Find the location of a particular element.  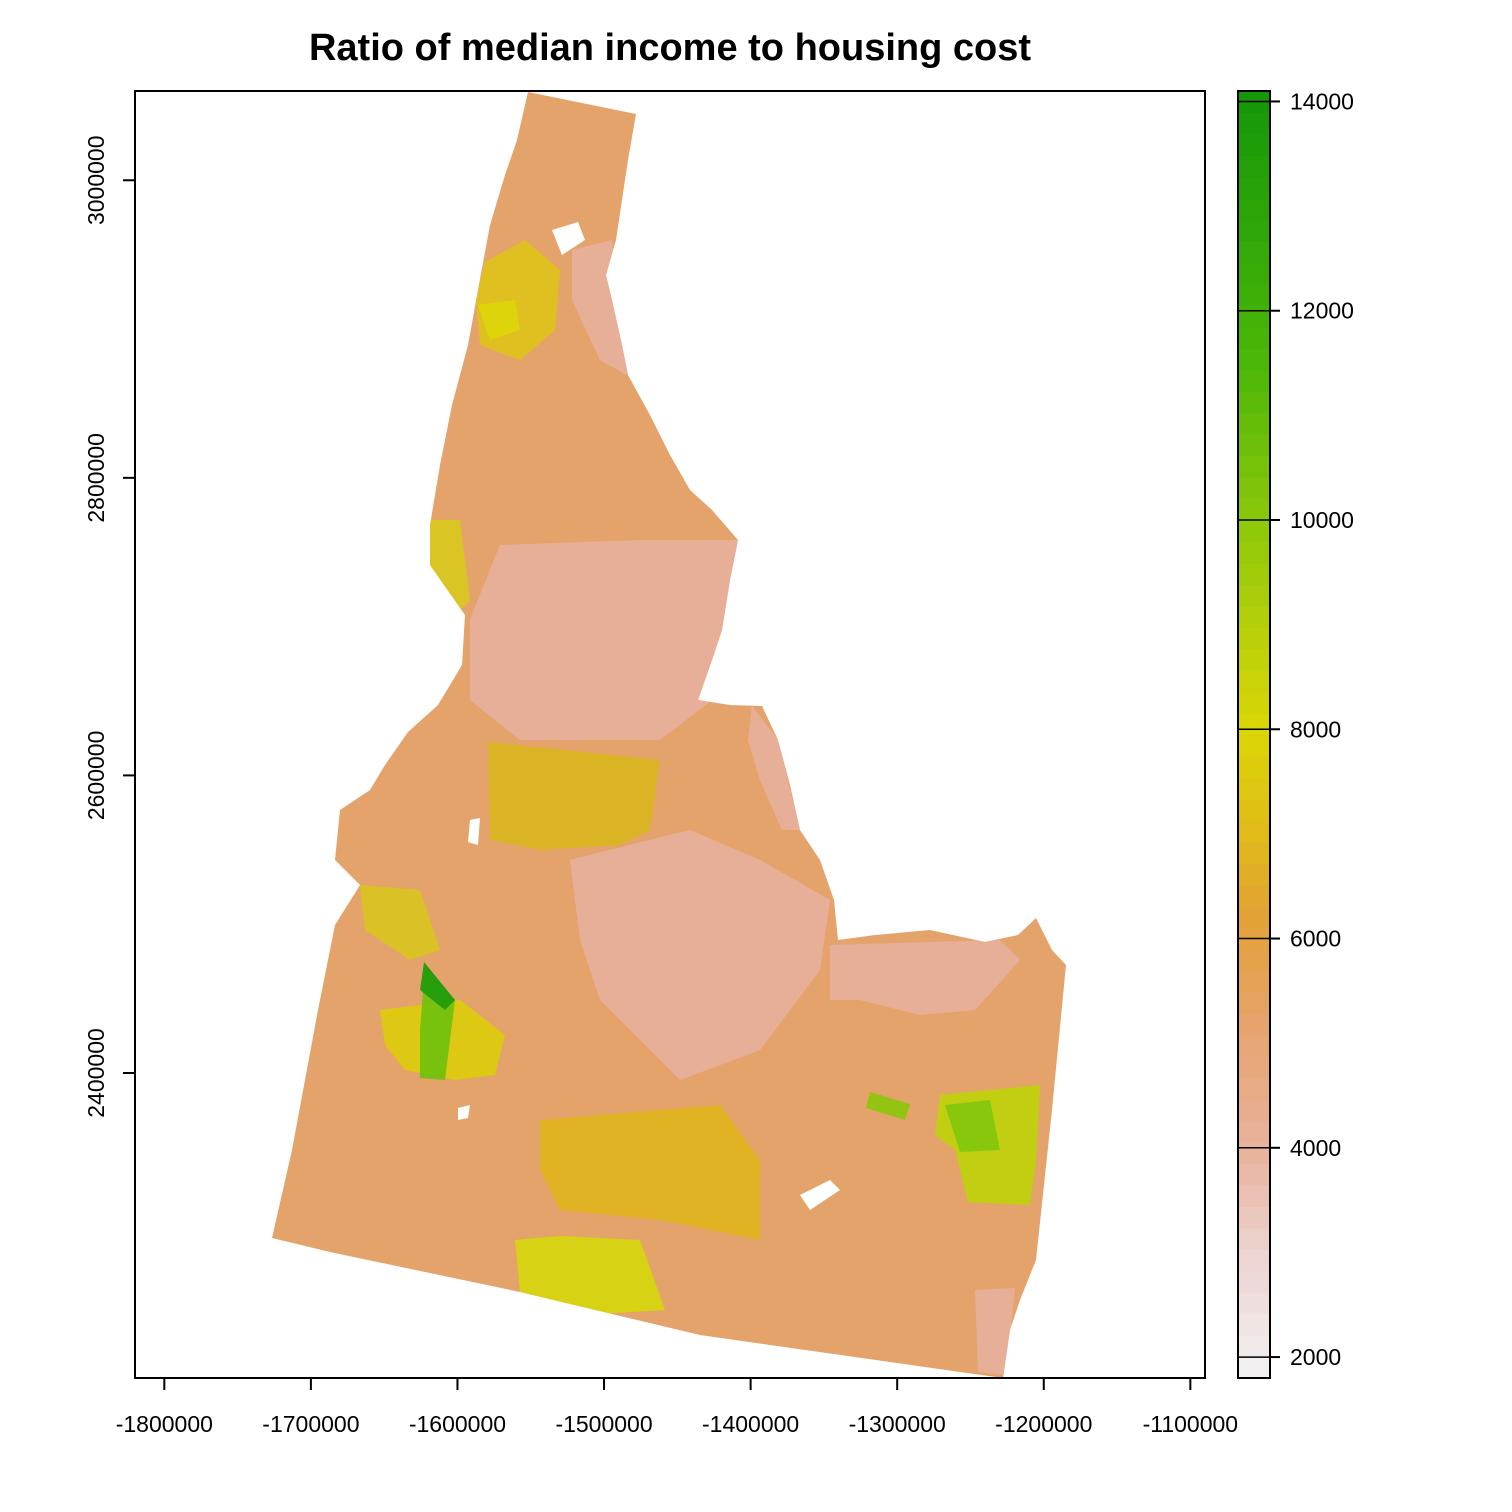

legend-frame is located at coordinates (1254, 734).